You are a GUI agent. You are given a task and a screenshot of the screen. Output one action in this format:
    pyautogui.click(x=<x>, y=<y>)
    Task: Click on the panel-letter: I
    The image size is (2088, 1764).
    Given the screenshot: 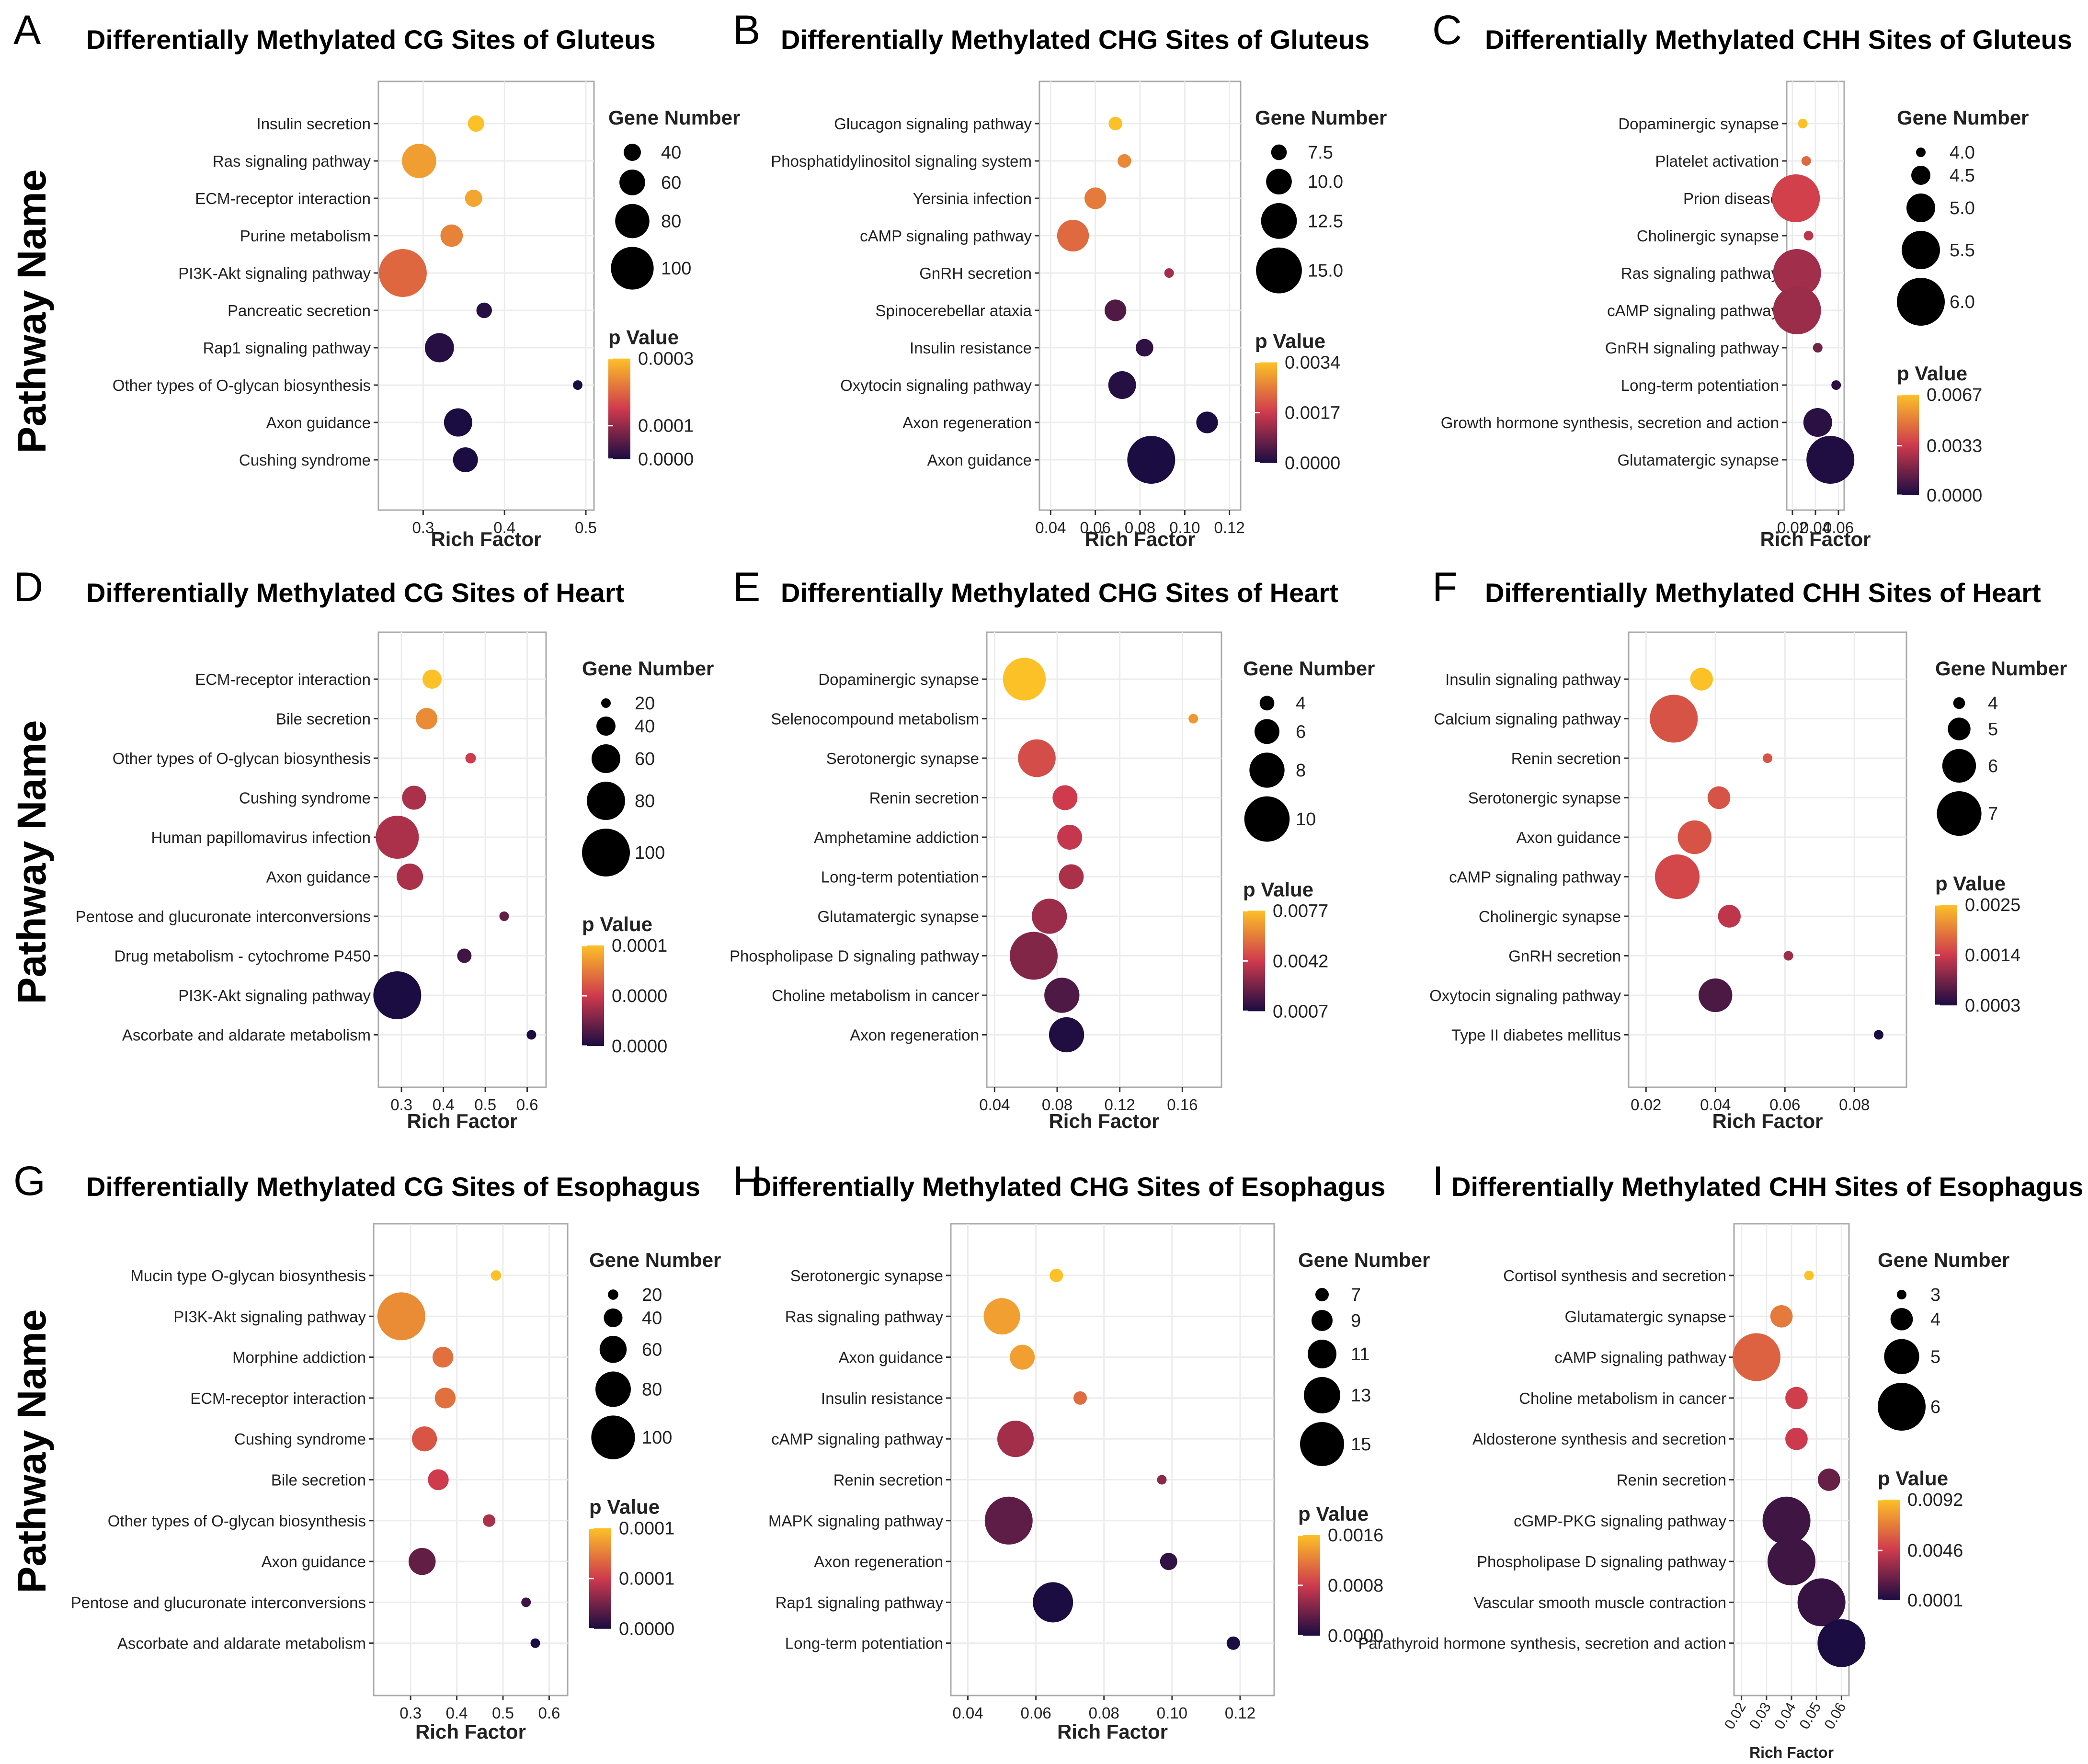 What is the action you would take?
    pyautogui.click(x=1438, y=1181)
    